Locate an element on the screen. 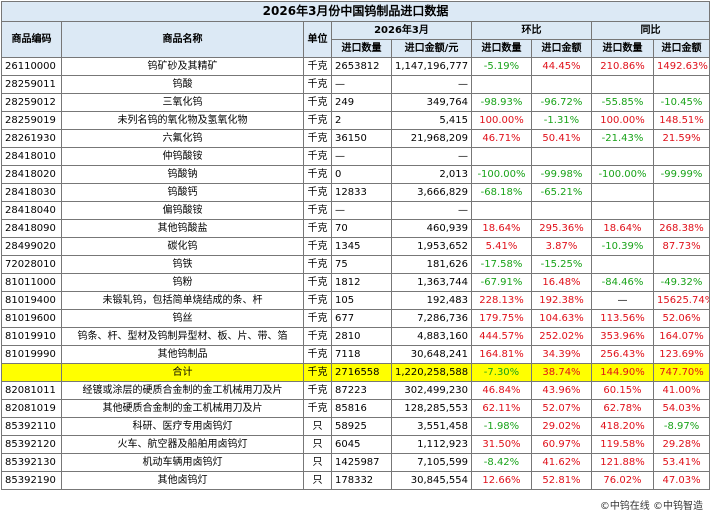  header-cell: 商品编码 is located at coordinates (31, 39).